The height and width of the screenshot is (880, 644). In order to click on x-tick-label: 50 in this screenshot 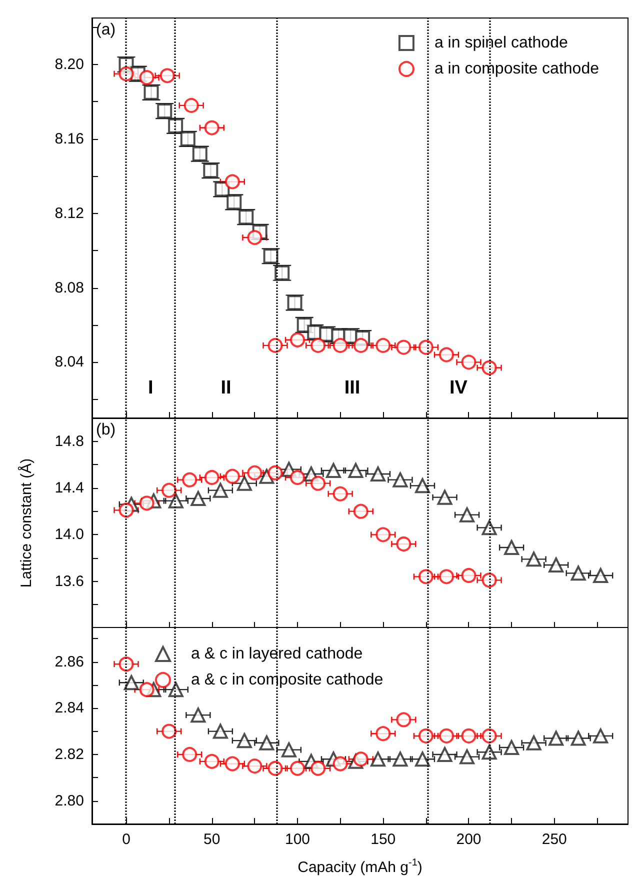, I will do `click(212, 839)`.